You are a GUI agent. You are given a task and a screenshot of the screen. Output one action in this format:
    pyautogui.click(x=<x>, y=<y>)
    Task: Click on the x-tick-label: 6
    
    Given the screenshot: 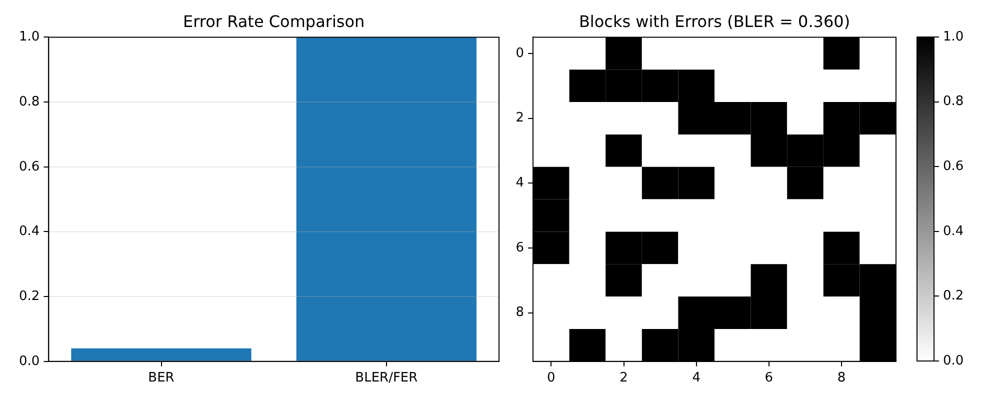 What is the action you would take?
    pyautogui.click(x=769, y=378)
    